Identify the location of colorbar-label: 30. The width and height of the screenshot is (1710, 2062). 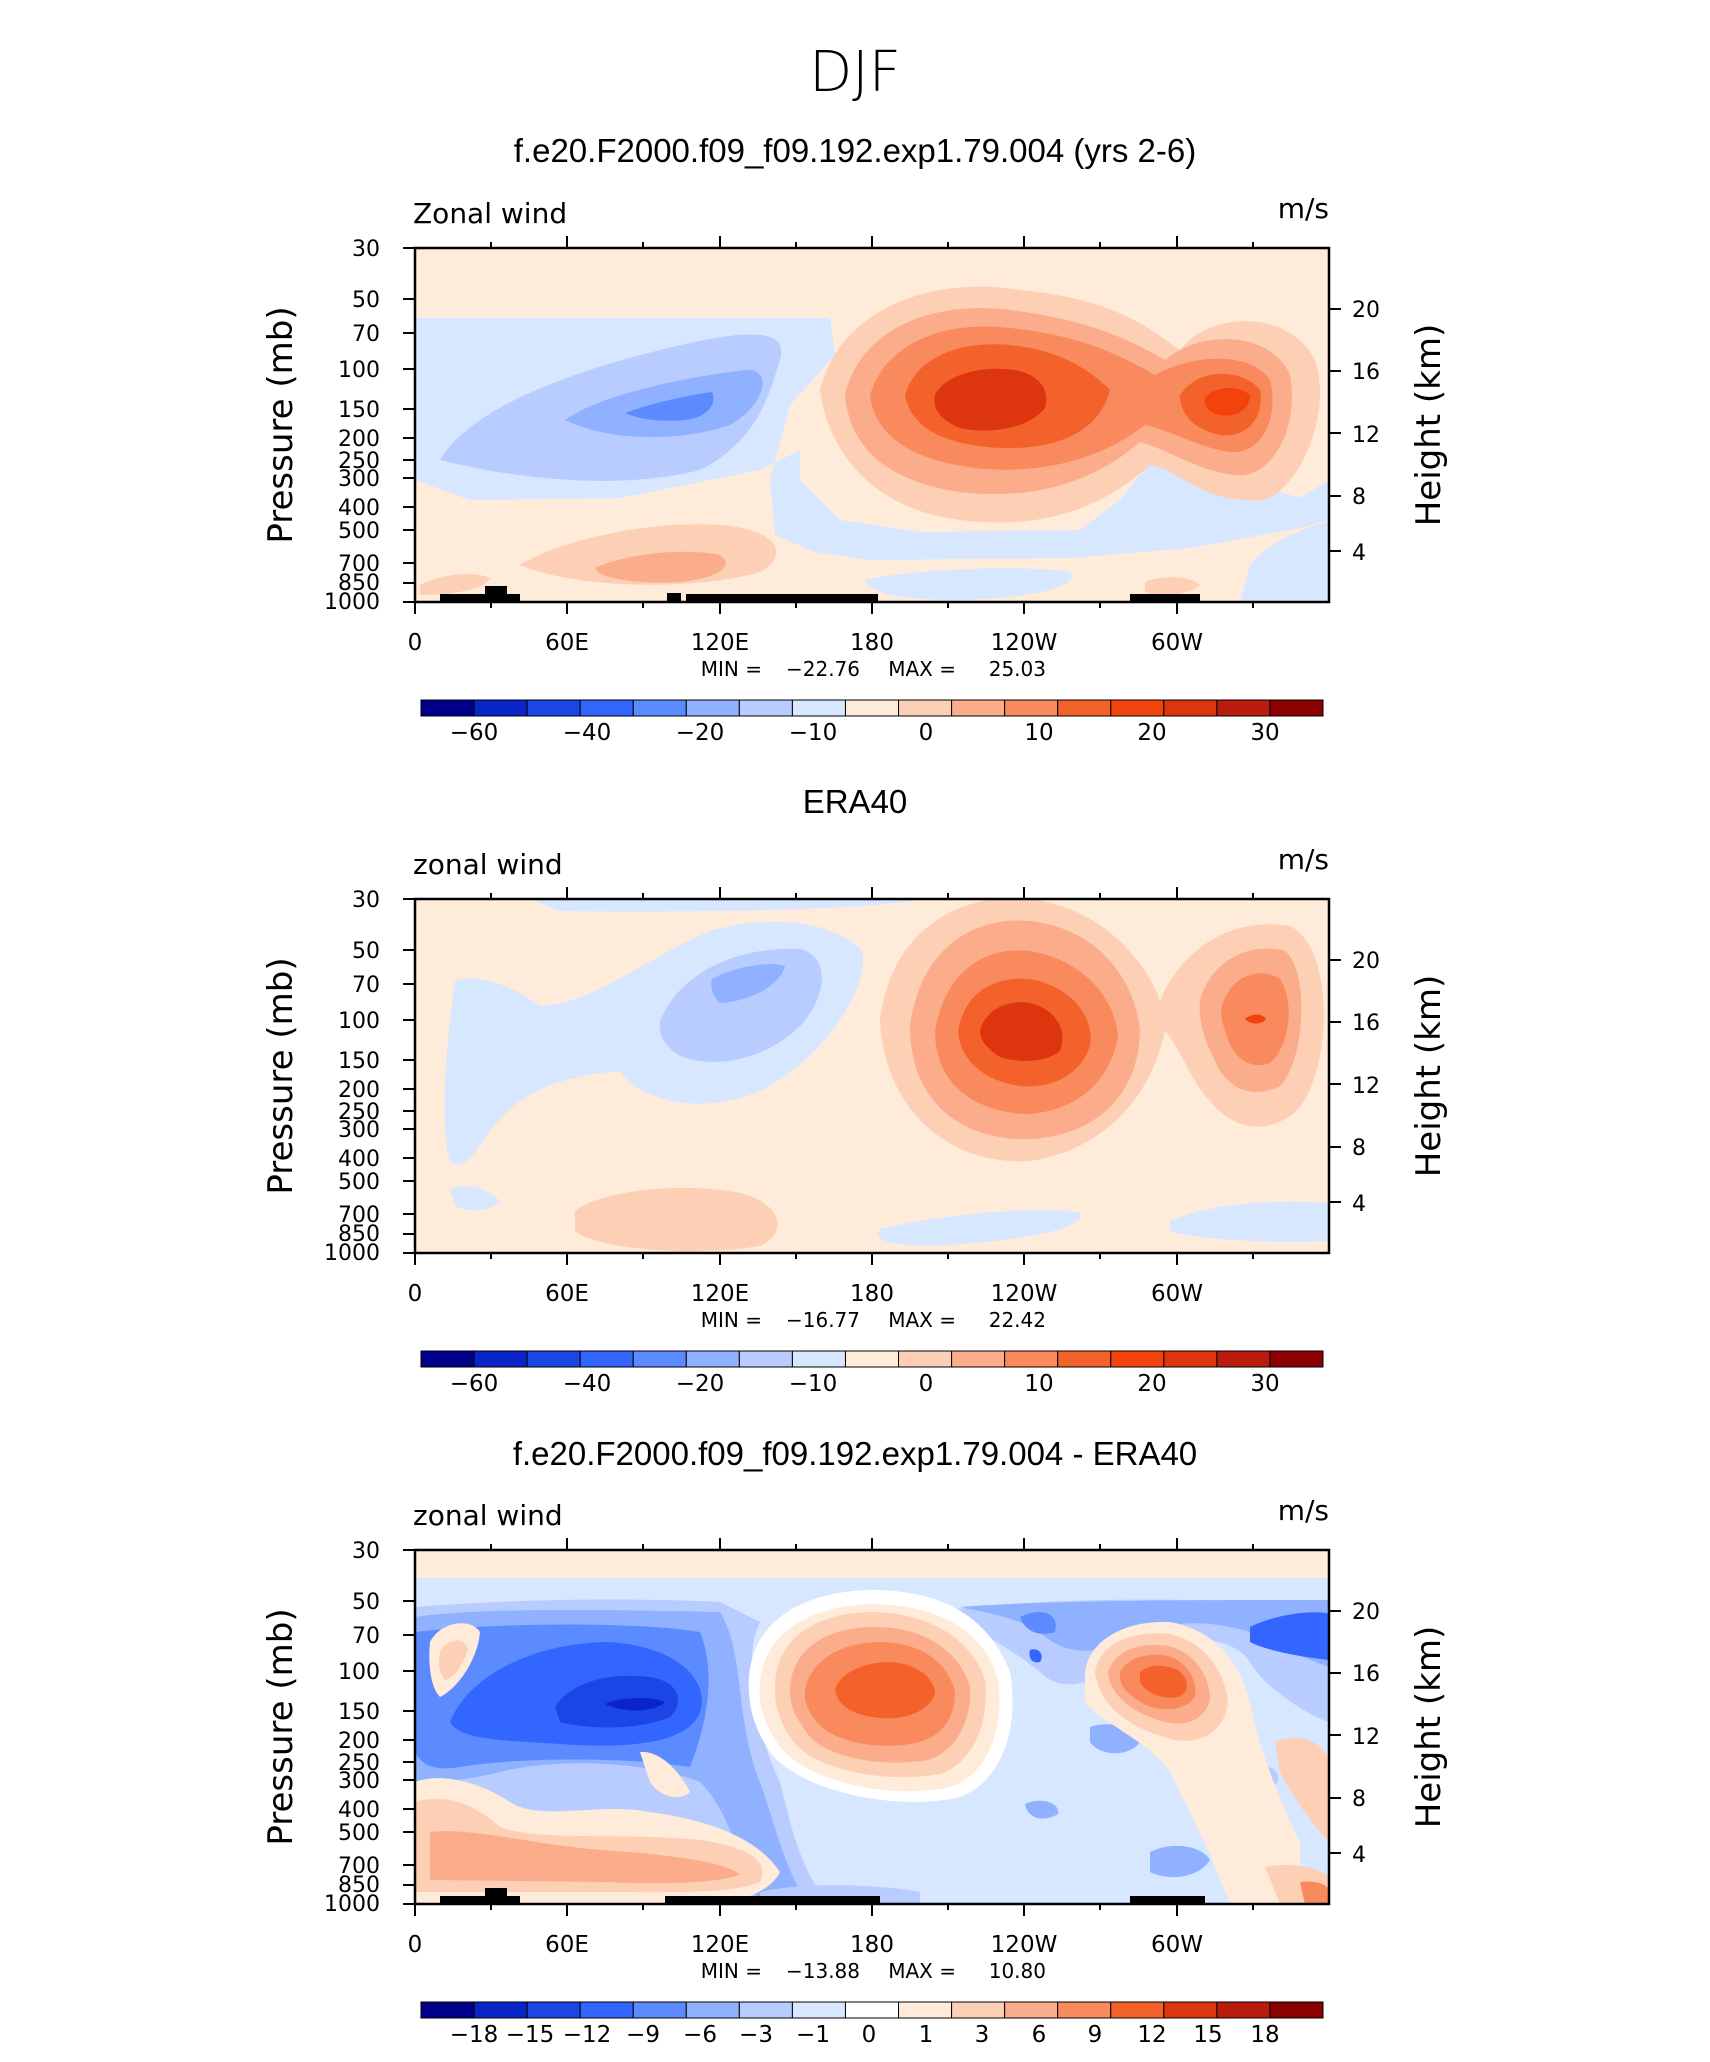
(1264, 1384).